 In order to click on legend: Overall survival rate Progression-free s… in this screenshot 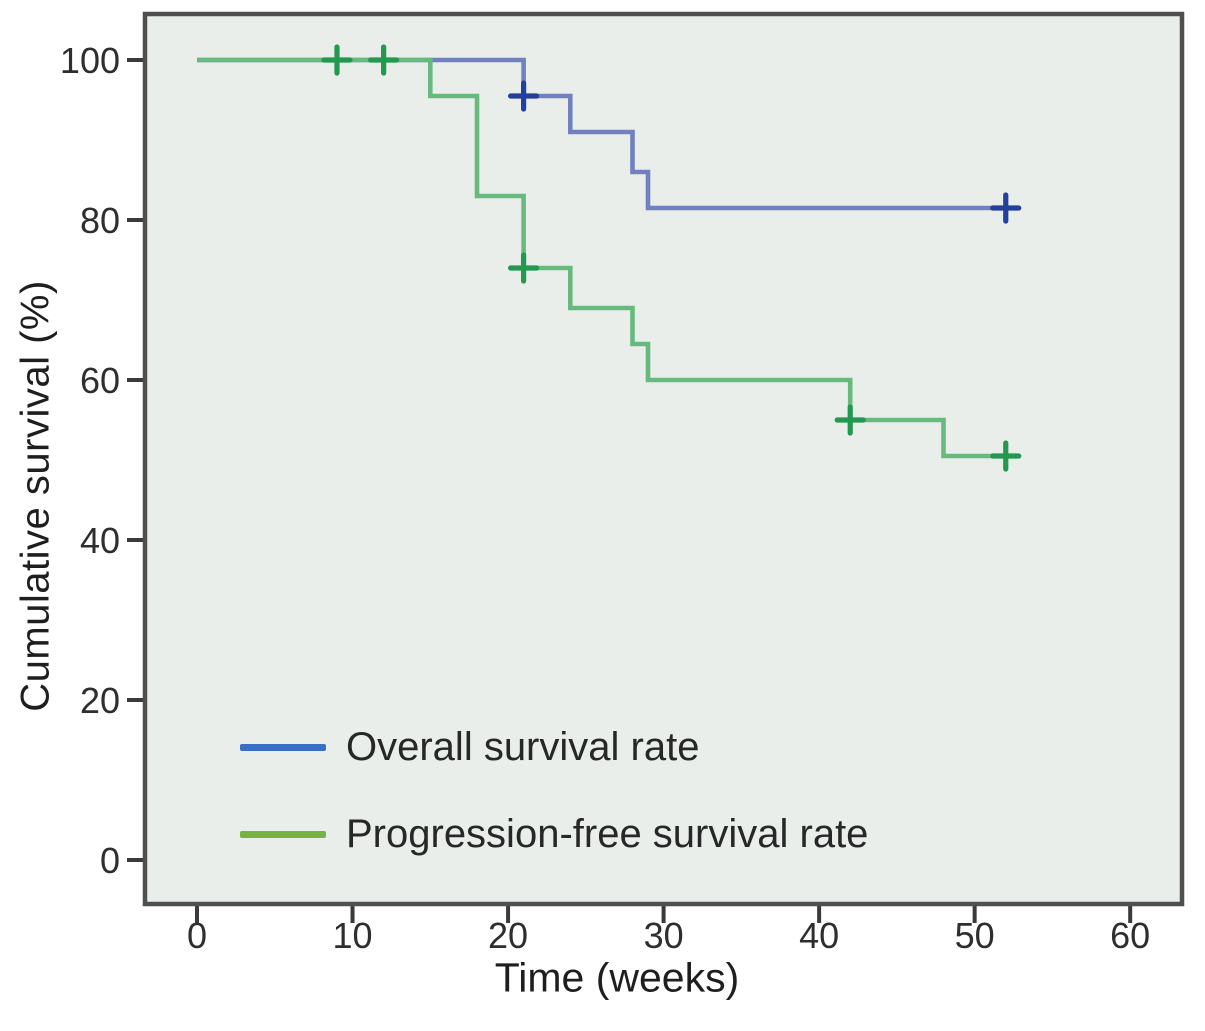, I will do `click(554, 790)`.